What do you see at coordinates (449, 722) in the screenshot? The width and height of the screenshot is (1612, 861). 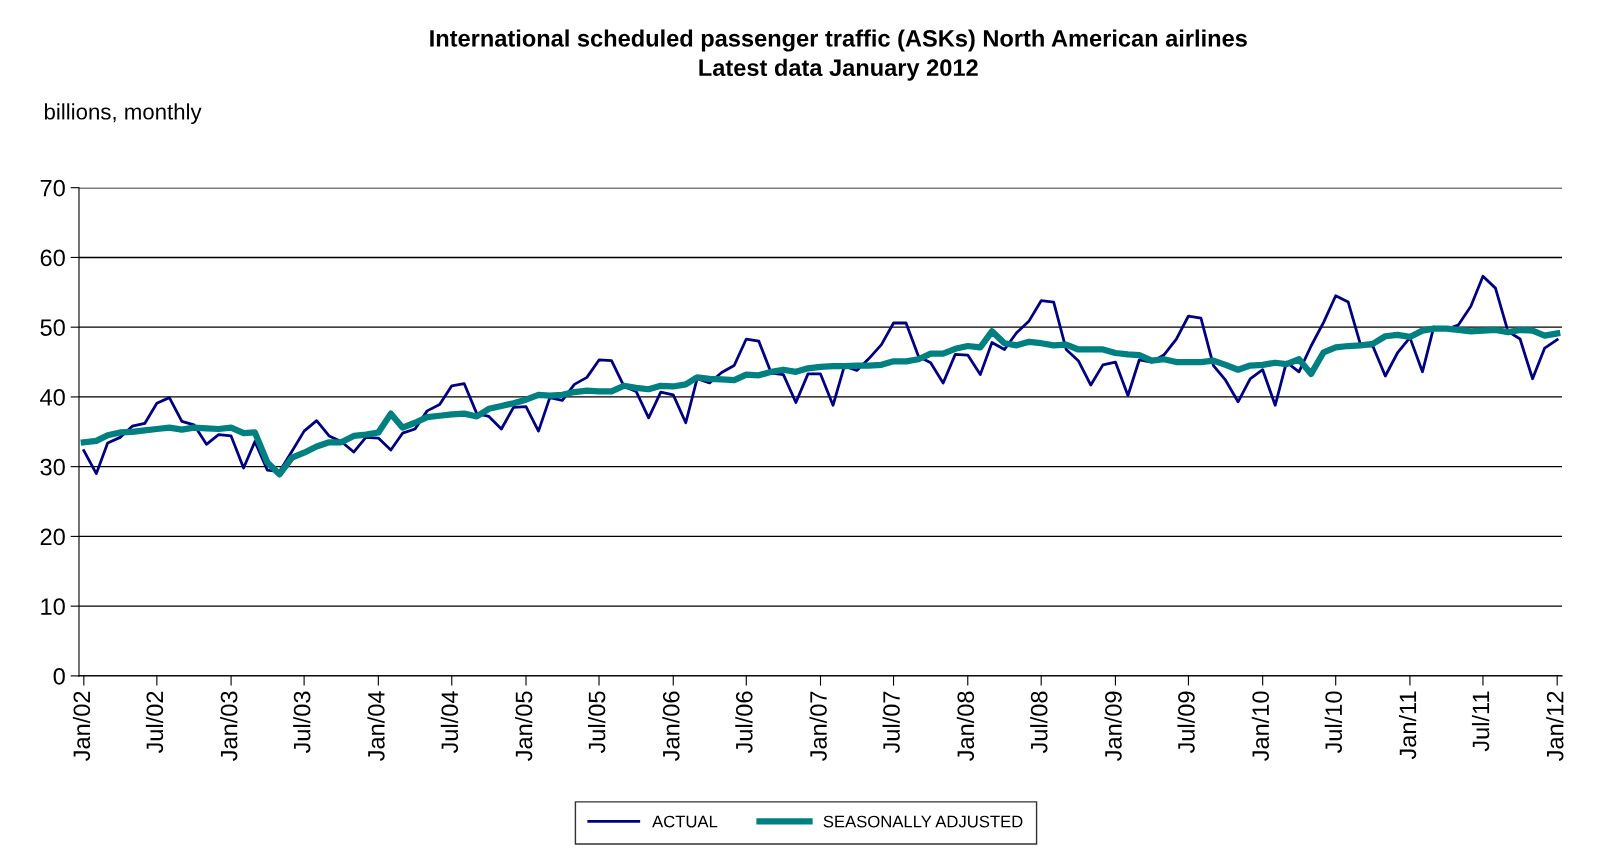 I see `x-tick-label: Jul/04` at bounding box center [449, 722].